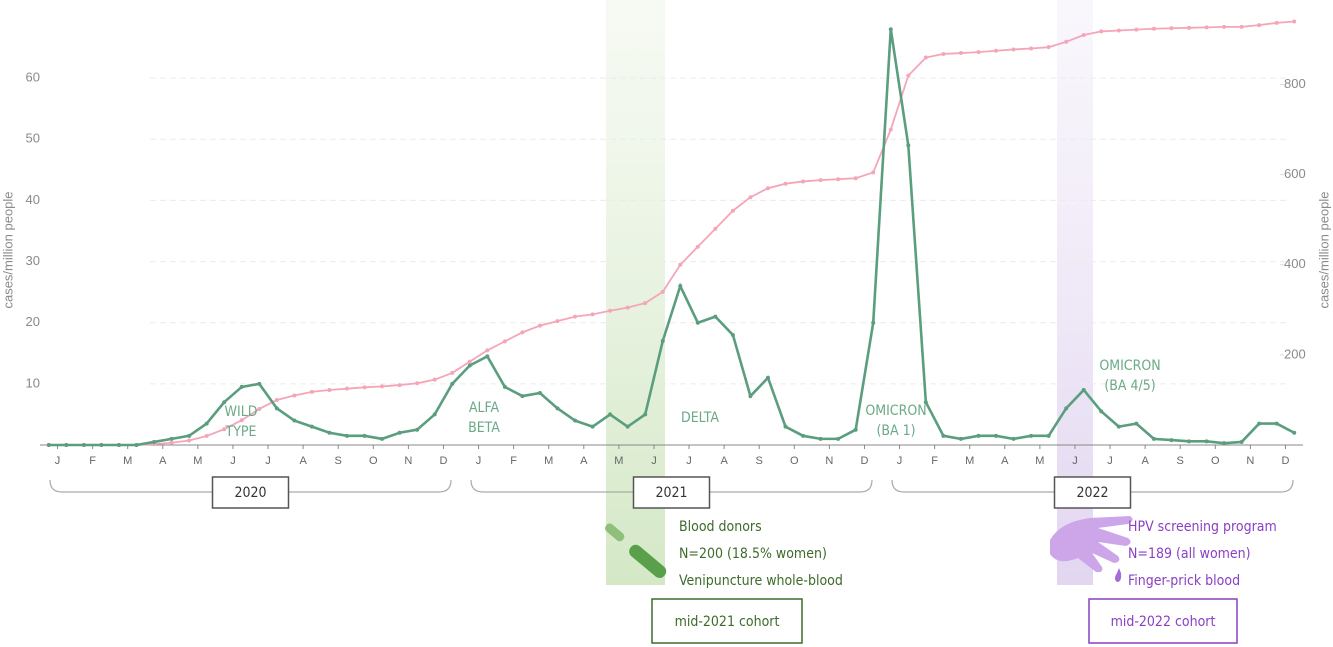  What do you see at coordinates (33, 138) in the screenshot?
I see `y-tick-label: 50` at bounding box center [33, 138].